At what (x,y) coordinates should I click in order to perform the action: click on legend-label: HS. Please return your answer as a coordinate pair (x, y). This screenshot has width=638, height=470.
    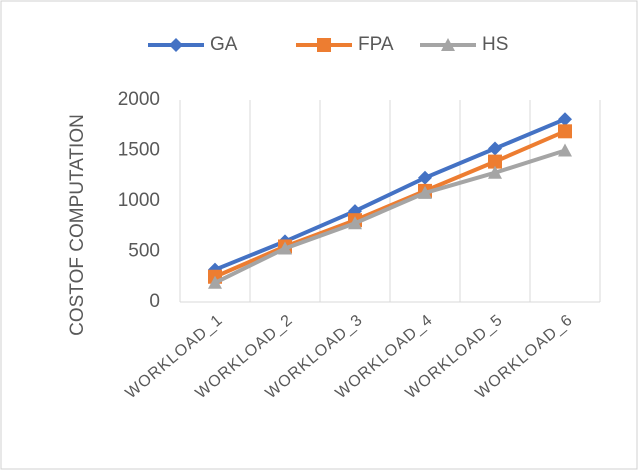
    Looking at the image, I should click on (495, 44).